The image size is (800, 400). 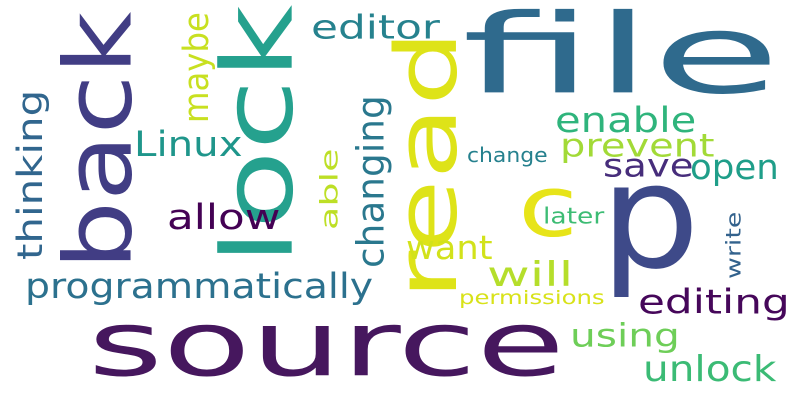 What do you see at coordinates (637, 146) in the screenshot?
I see `word-prevent: prevent` at bounding box center [637, 146].